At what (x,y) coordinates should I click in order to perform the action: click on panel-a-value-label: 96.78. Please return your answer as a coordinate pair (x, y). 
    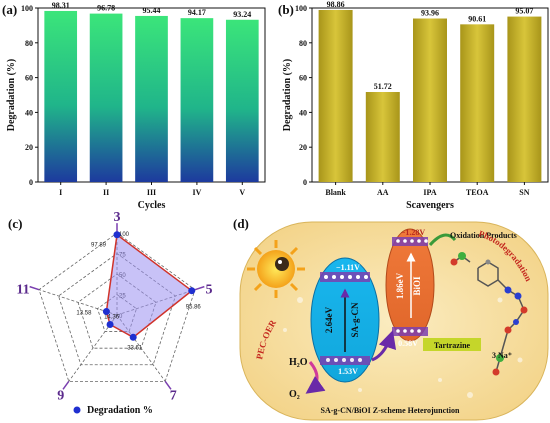
    Looking at the image, I should click on (106, 8).